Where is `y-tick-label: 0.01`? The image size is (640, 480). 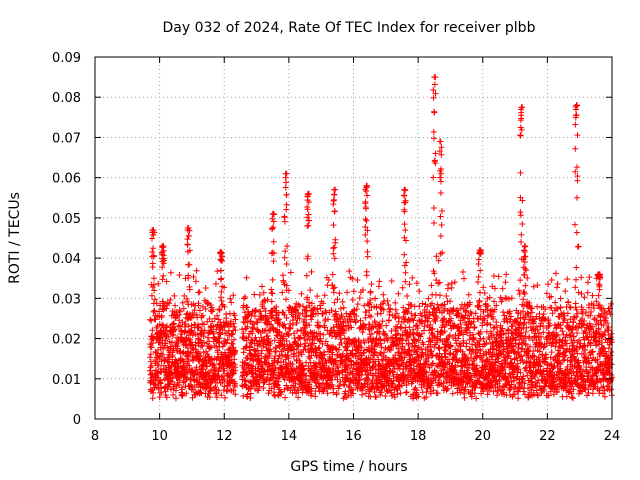
y-tick-label: 0.01 is located at coordinates (66, 380).